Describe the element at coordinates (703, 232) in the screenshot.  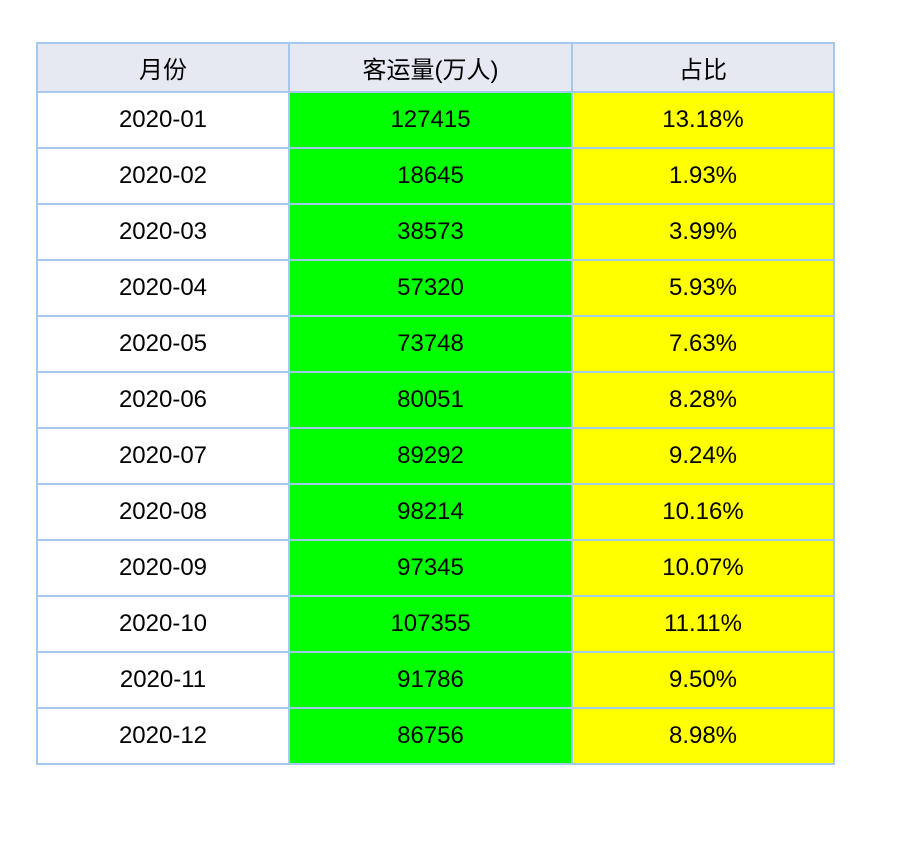
I see `share-cell: 3.99%` at that location.